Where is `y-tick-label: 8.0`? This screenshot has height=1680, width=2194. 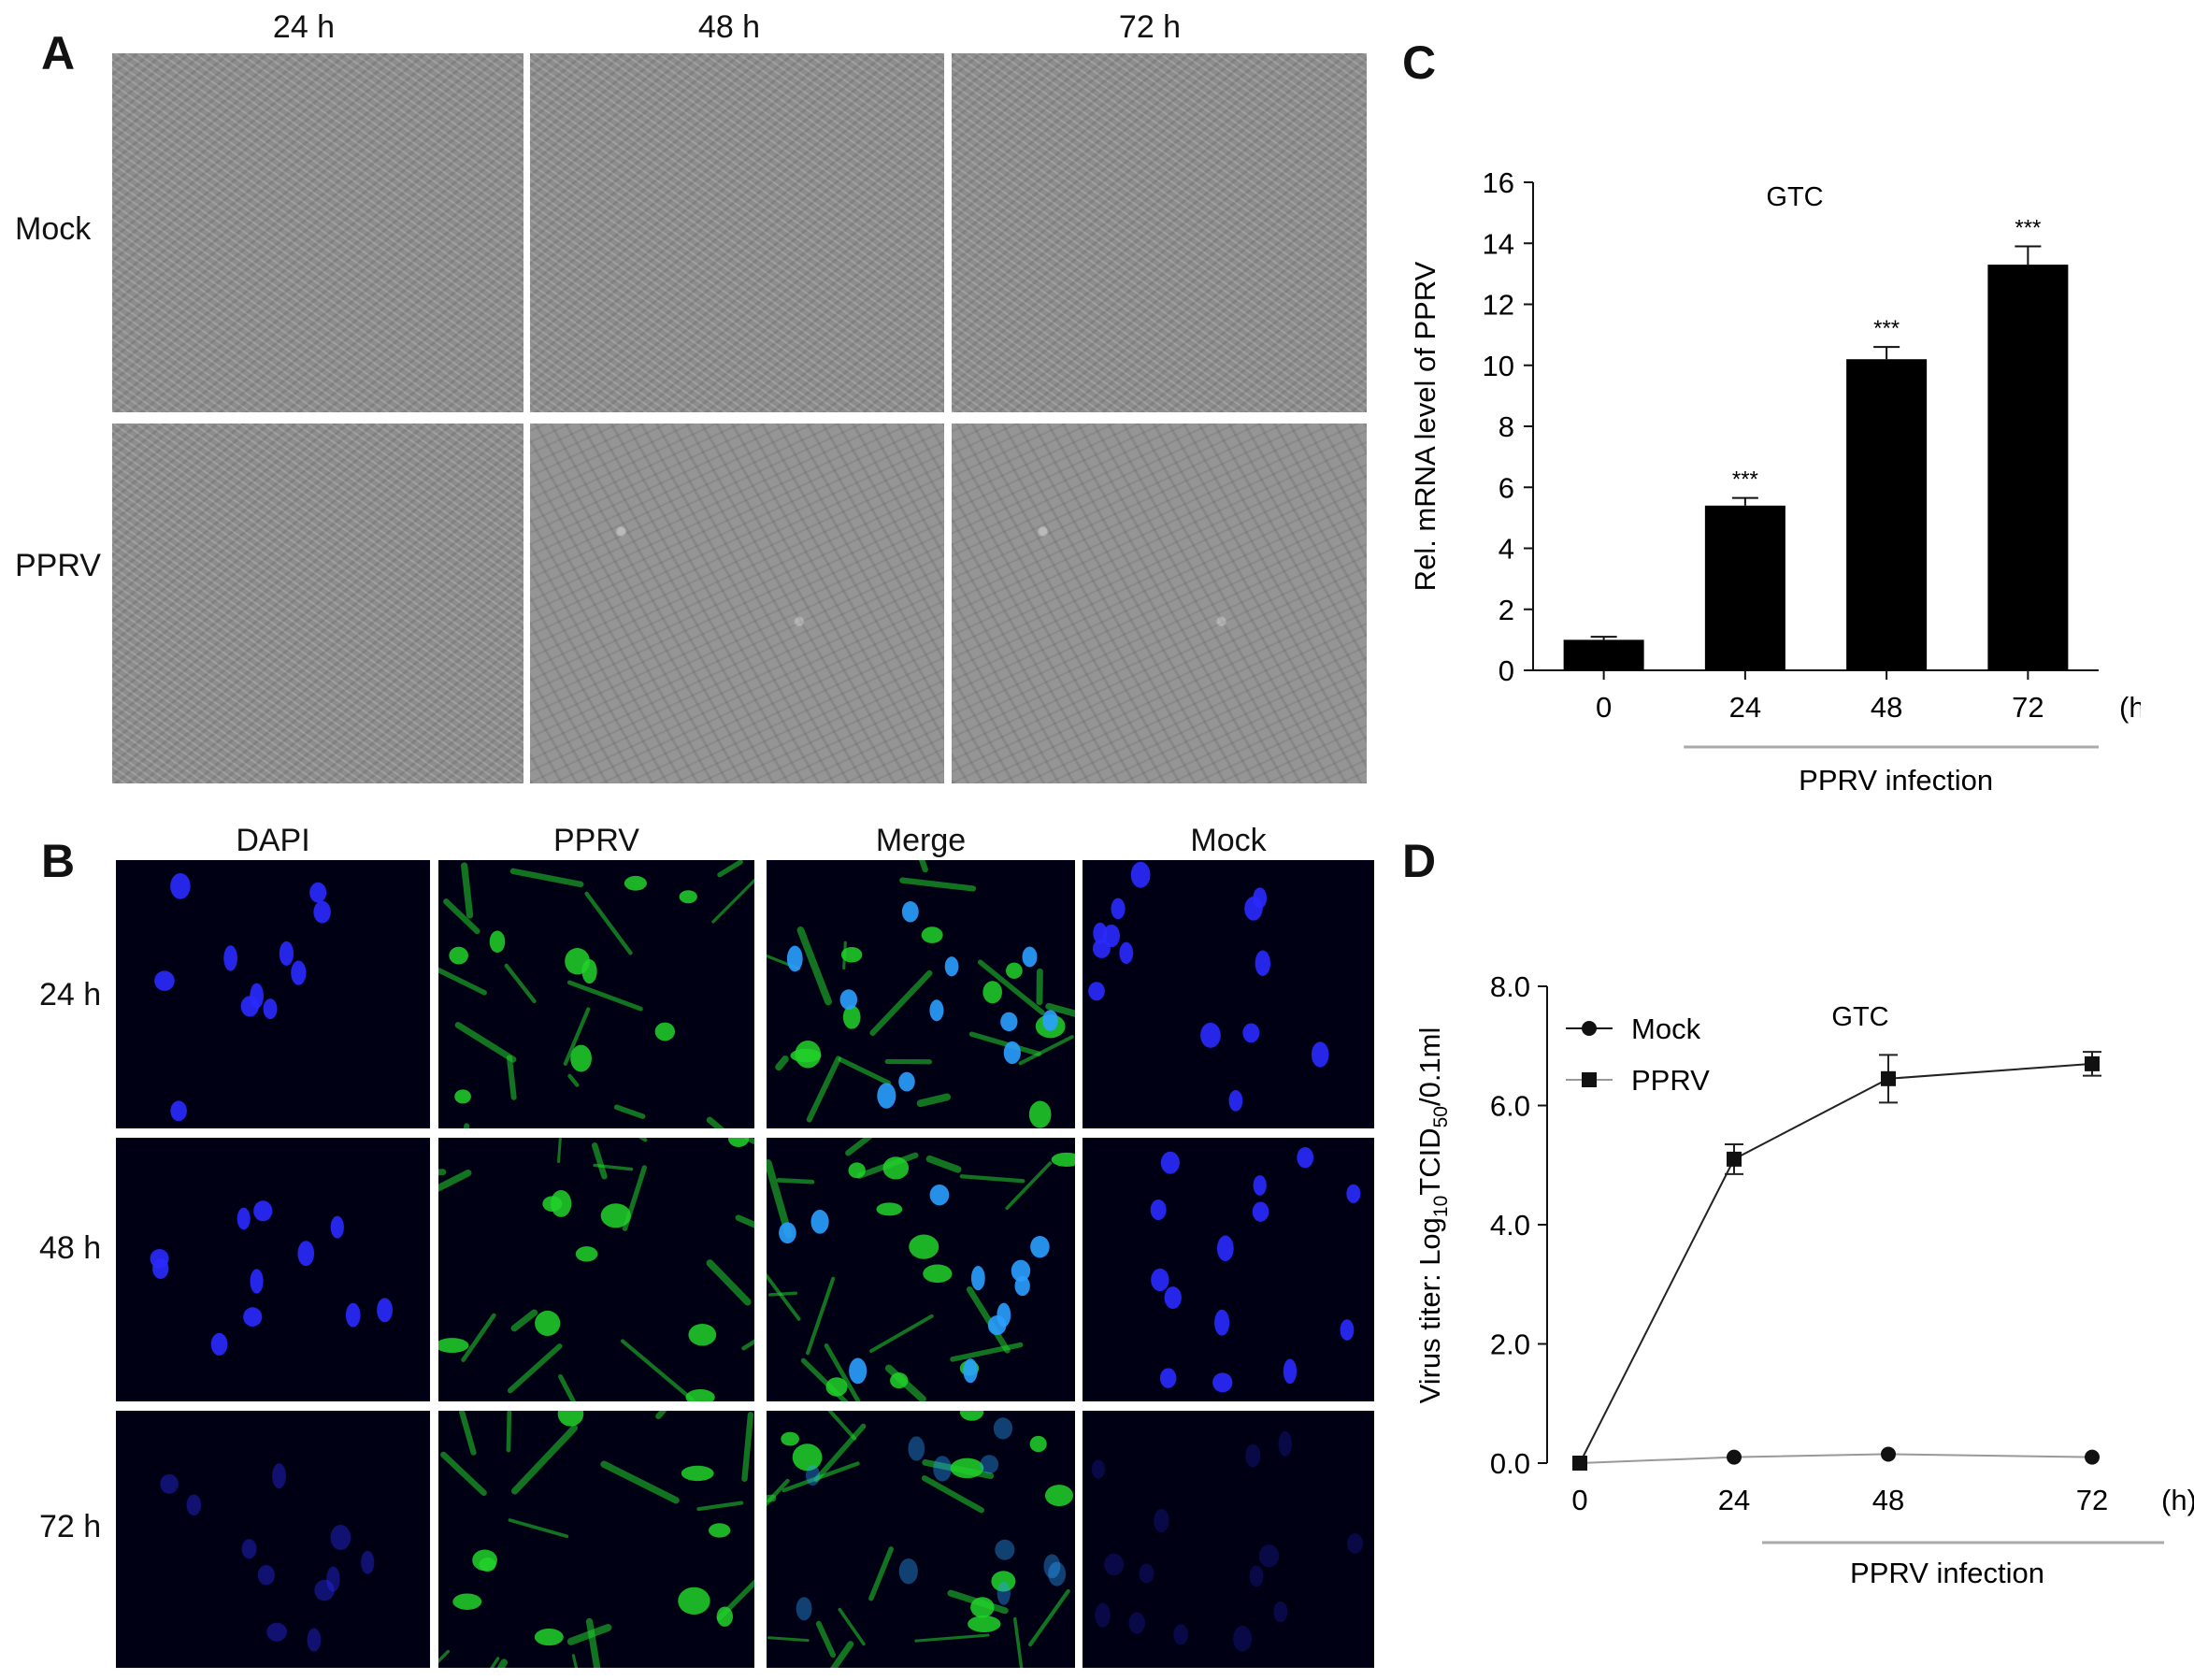
y-tick-label: 8.0 is located at coordinates (1510, 986).